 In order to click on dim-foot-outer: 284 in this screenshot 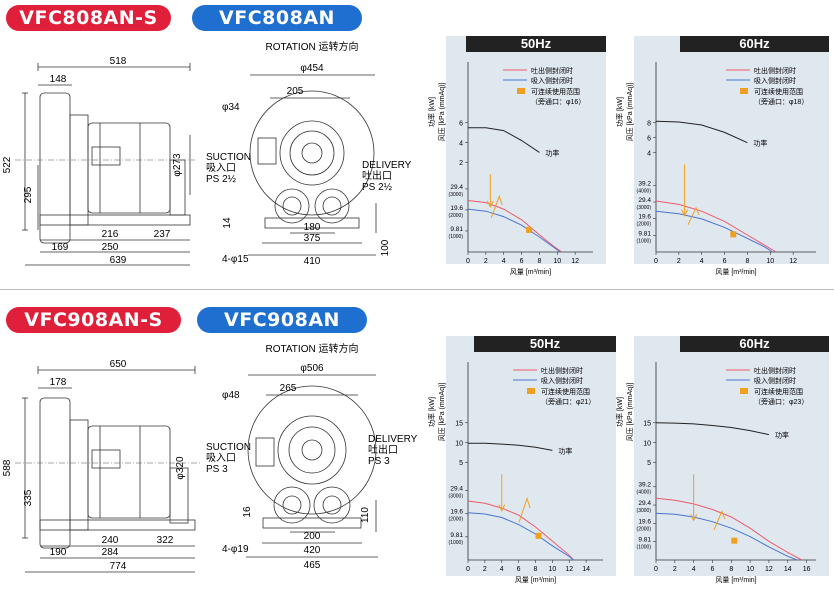, I will do `click(110, 552)`.